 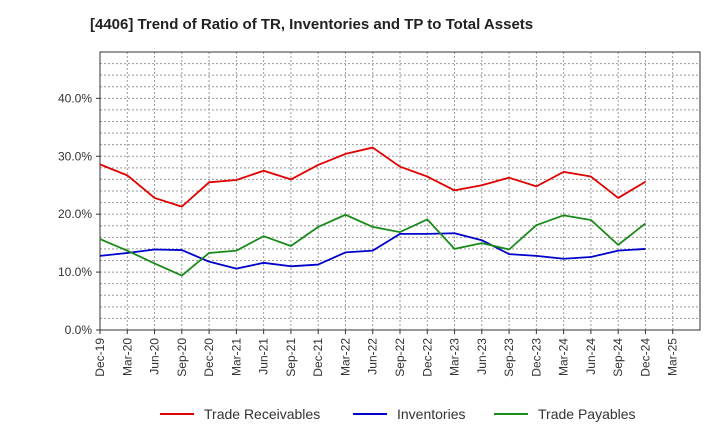 What do you see at coordinates (75, 272) in the screenshot?
I see `y-tick-label: 10.0%` at bounding box center [75, 272].